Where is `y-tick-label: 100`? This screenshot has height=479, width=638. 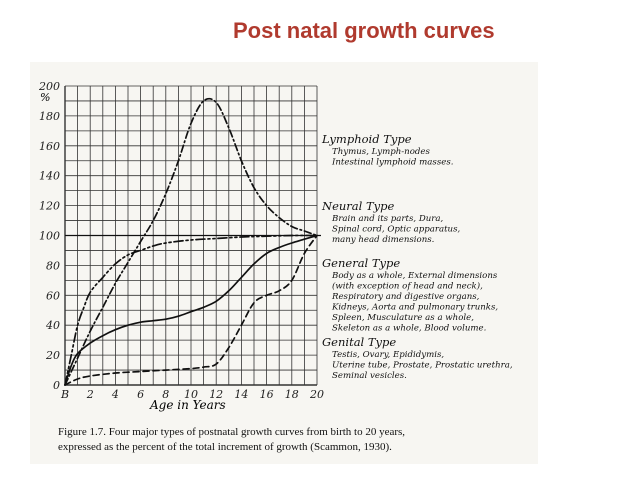
y-tick-label: 100 is located at coordinates (49, 236).